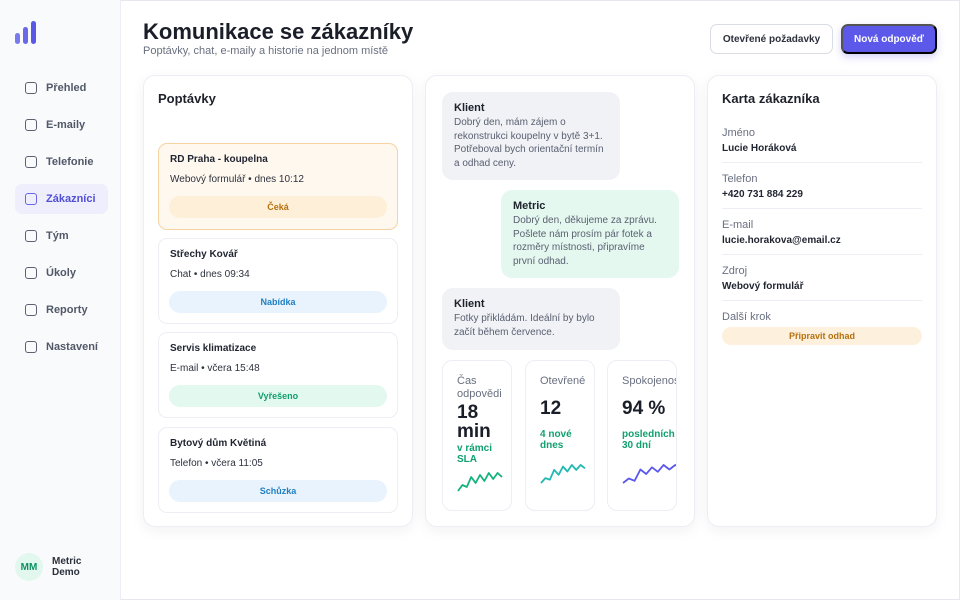 Image resolution: width=960 pixels, height=600 pixels. I want to click on status-badge: Schůzka, so click(278, 491).